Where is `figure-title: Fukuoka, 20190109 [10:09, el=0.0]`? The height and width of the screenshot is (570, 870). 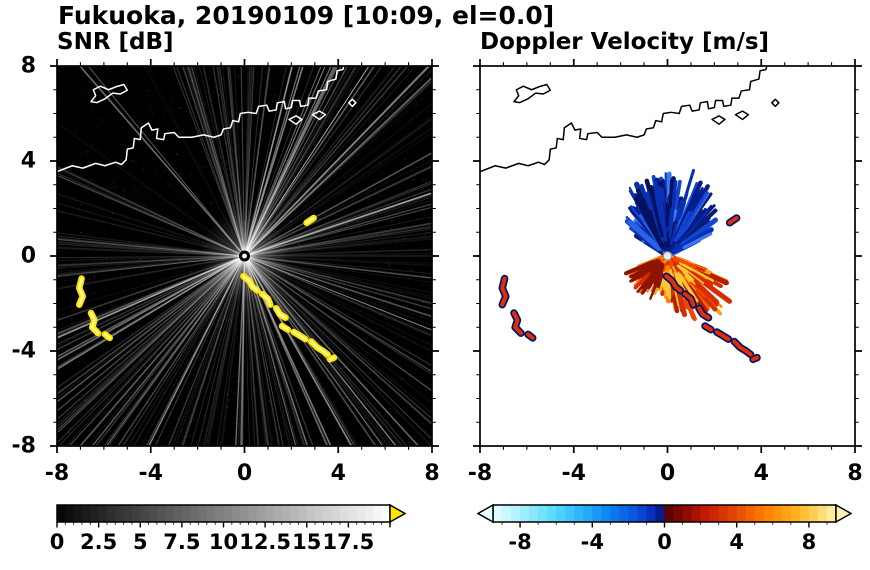
figure-title: Fukuoka, 20190109 [10:09, el=0.0] is located at coordinates (306, 15).